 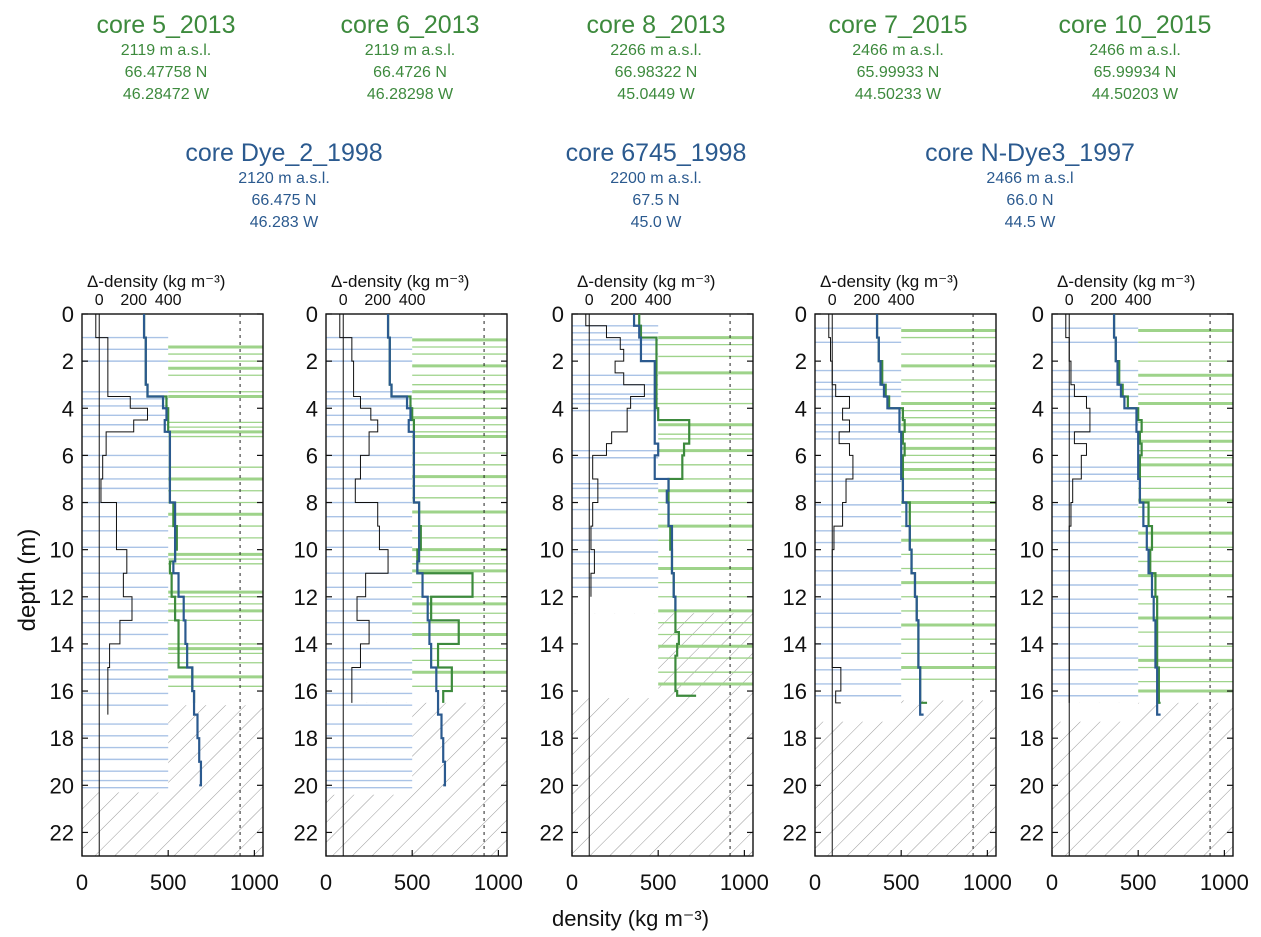 What do you see at coordinates (410, 94) in the screenshot?
I see `core-longitude: 46.28298 W` at bounding box center [410, 94].